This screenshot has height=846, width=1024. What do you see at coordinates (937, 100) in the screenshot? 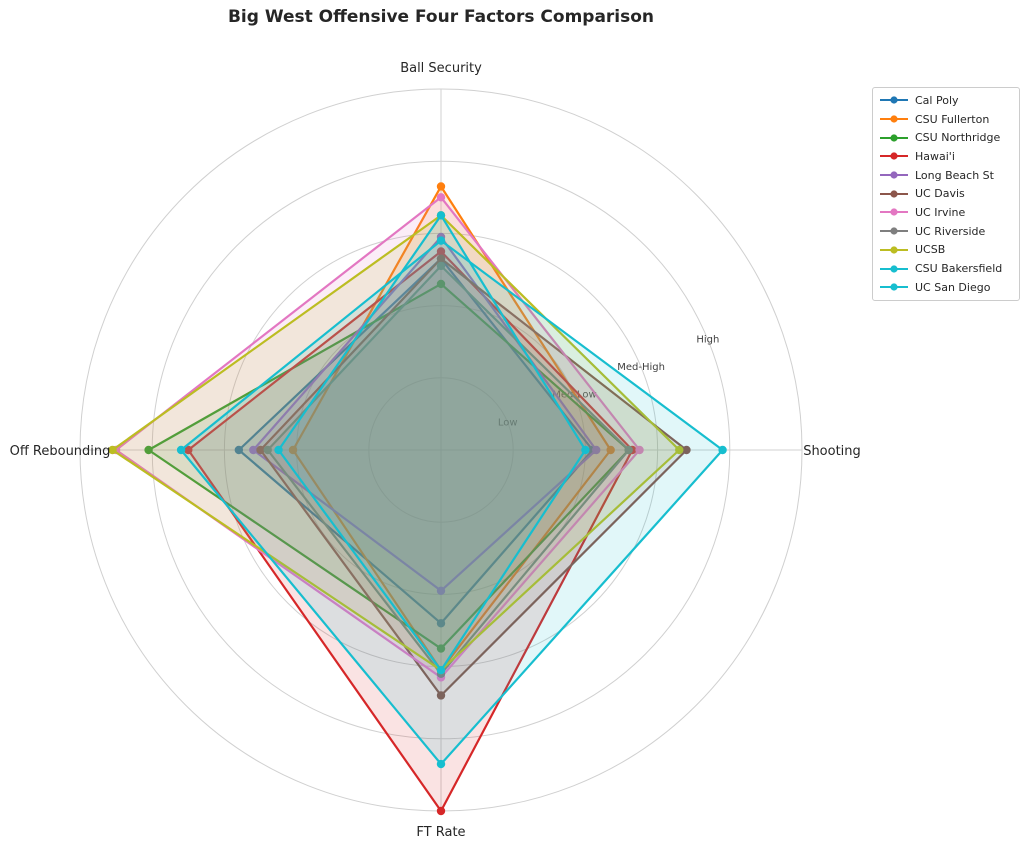
I see `legend-label: Cal Poly` at bounding box center [937, 100].